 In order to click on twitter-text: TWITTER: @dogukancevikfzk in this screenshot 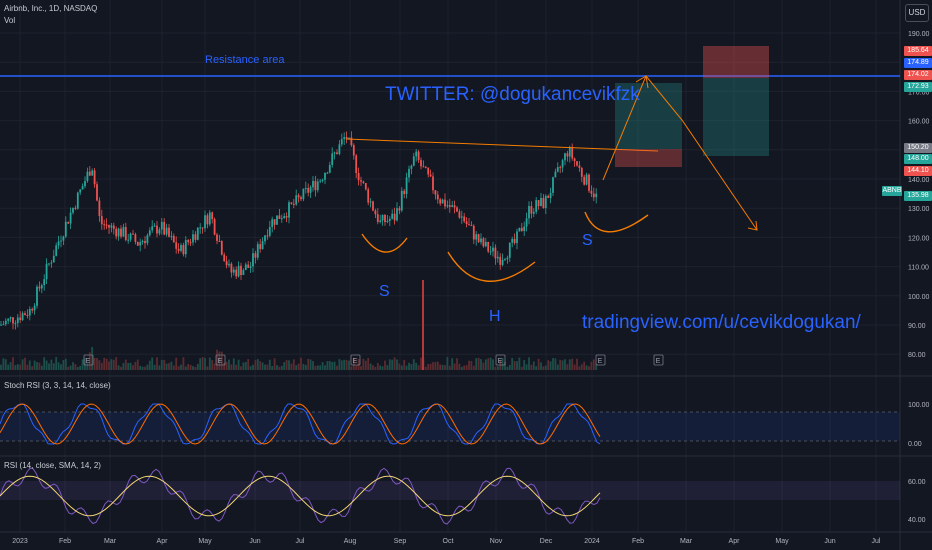, I will do `click(512, 94)`.